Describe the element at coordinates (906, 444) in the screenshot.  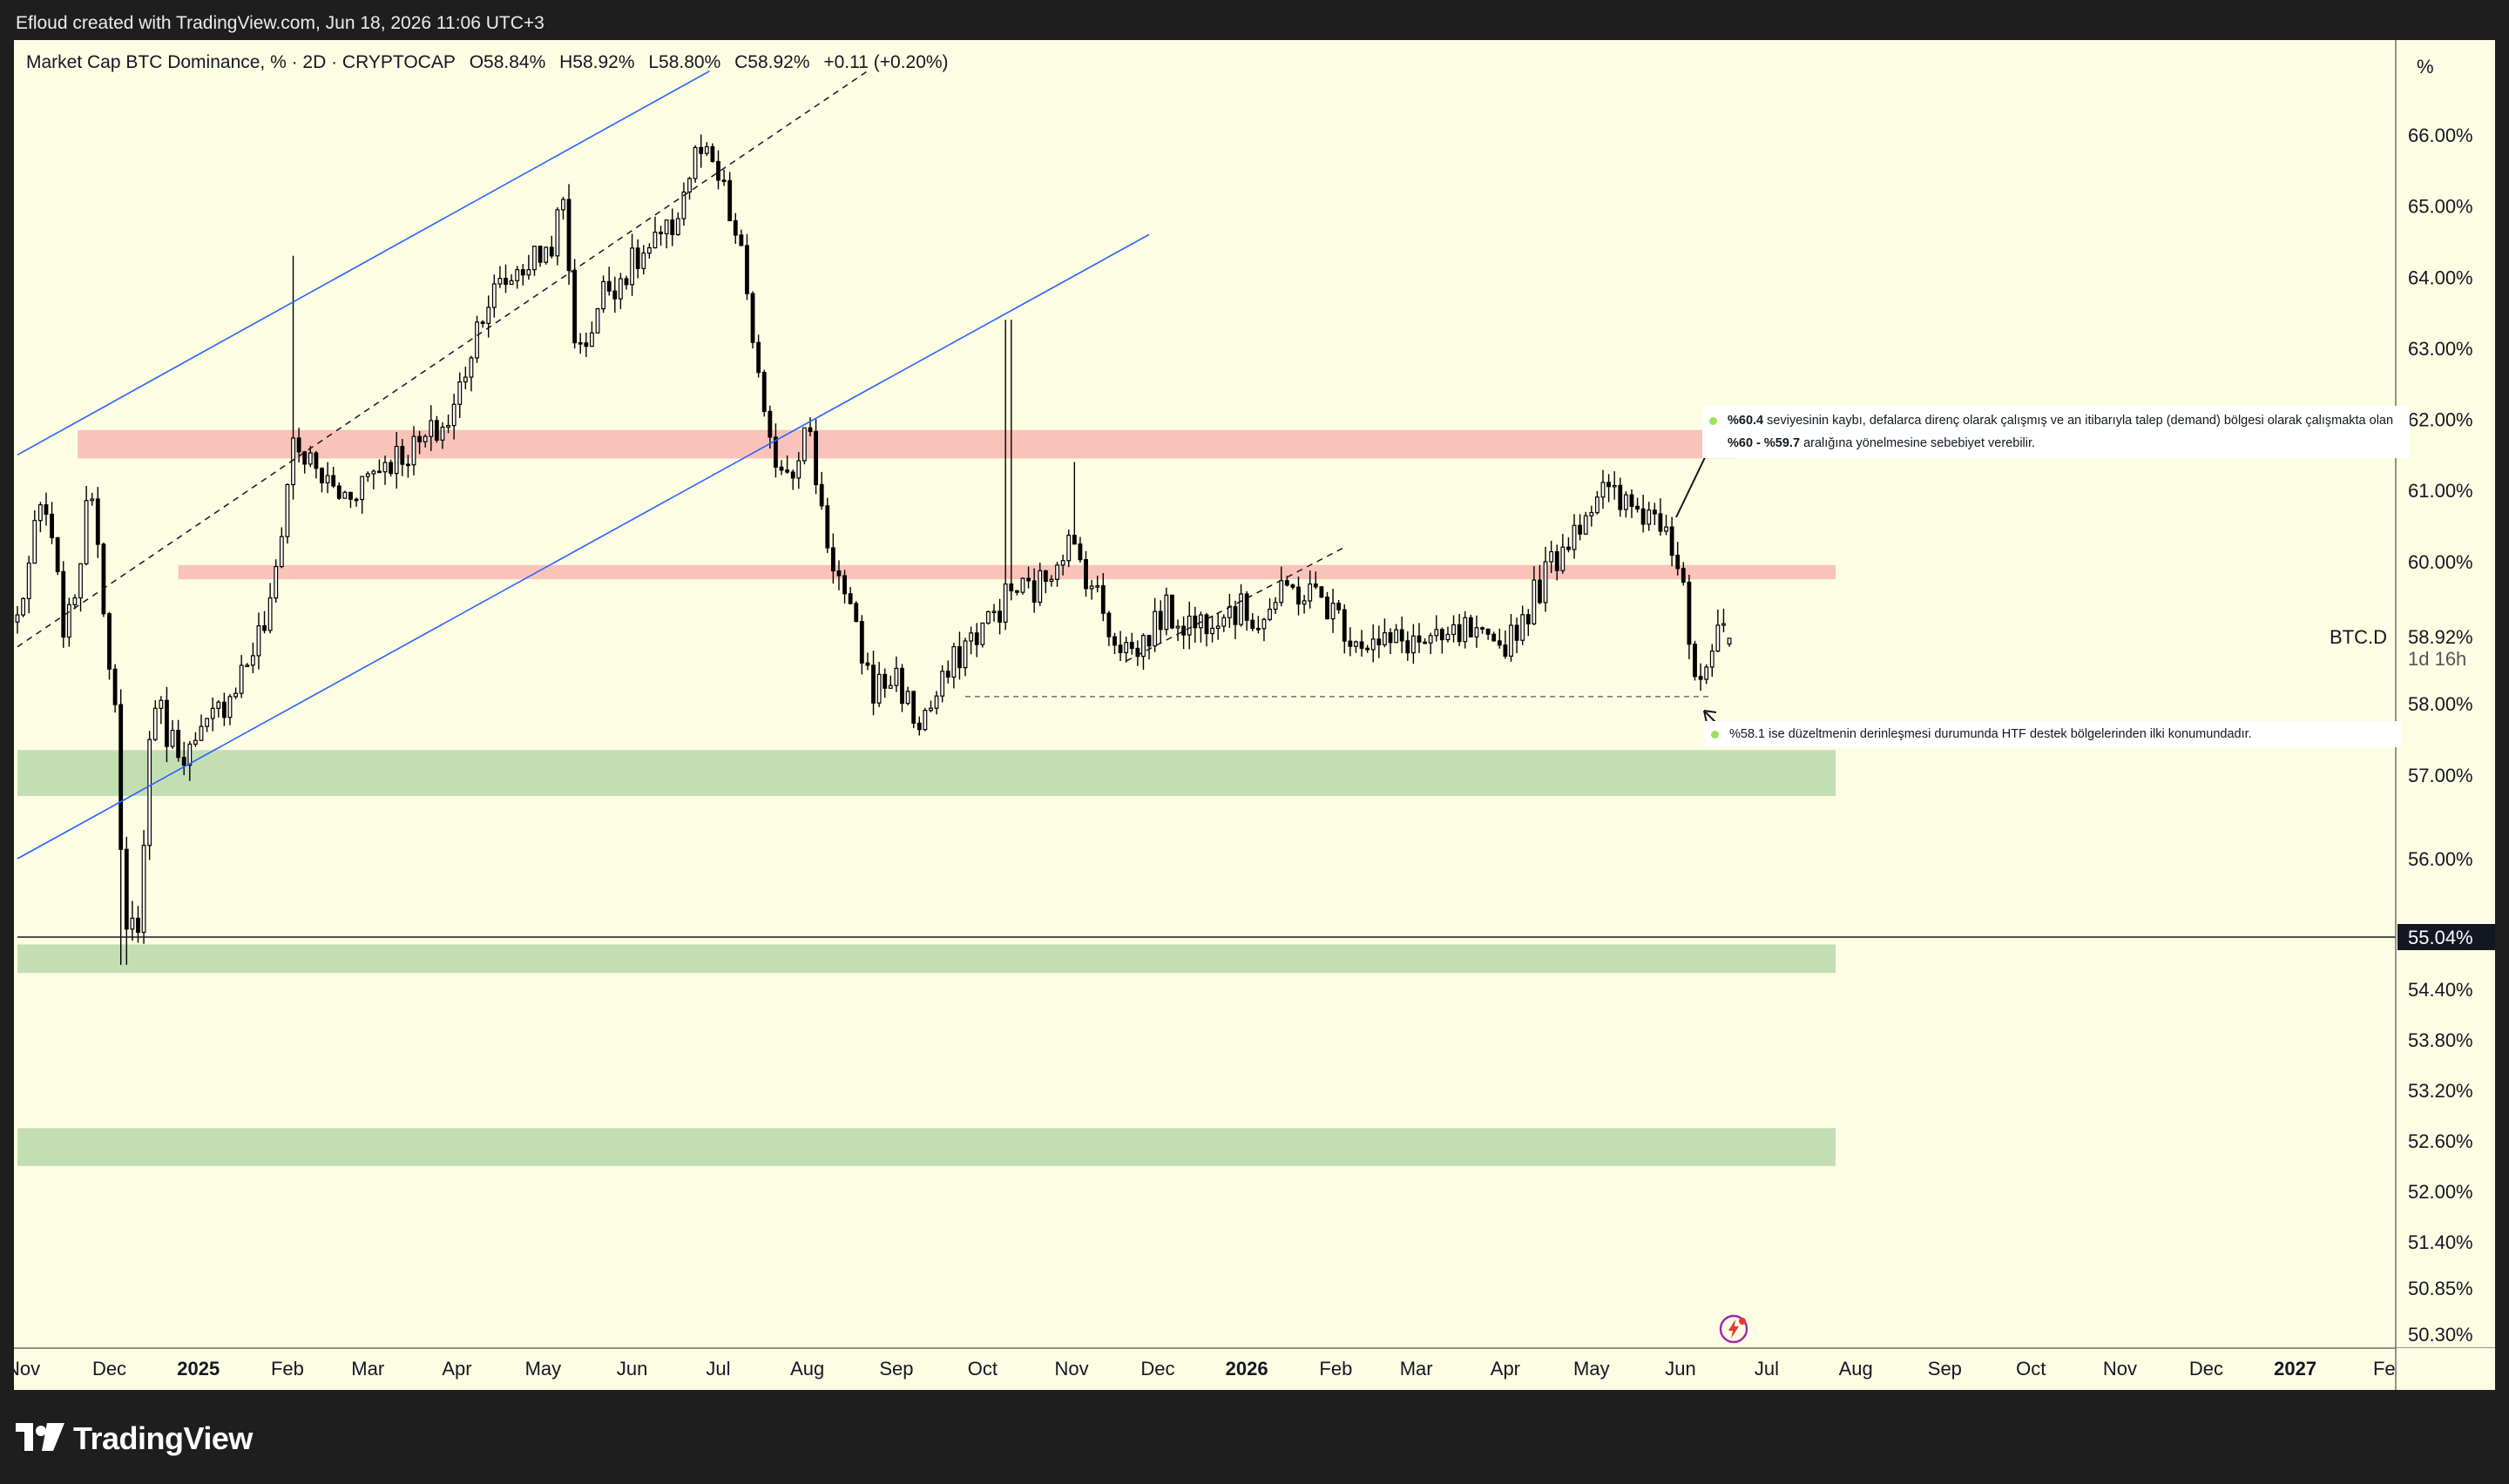
I see `resistance-zone` at that location.